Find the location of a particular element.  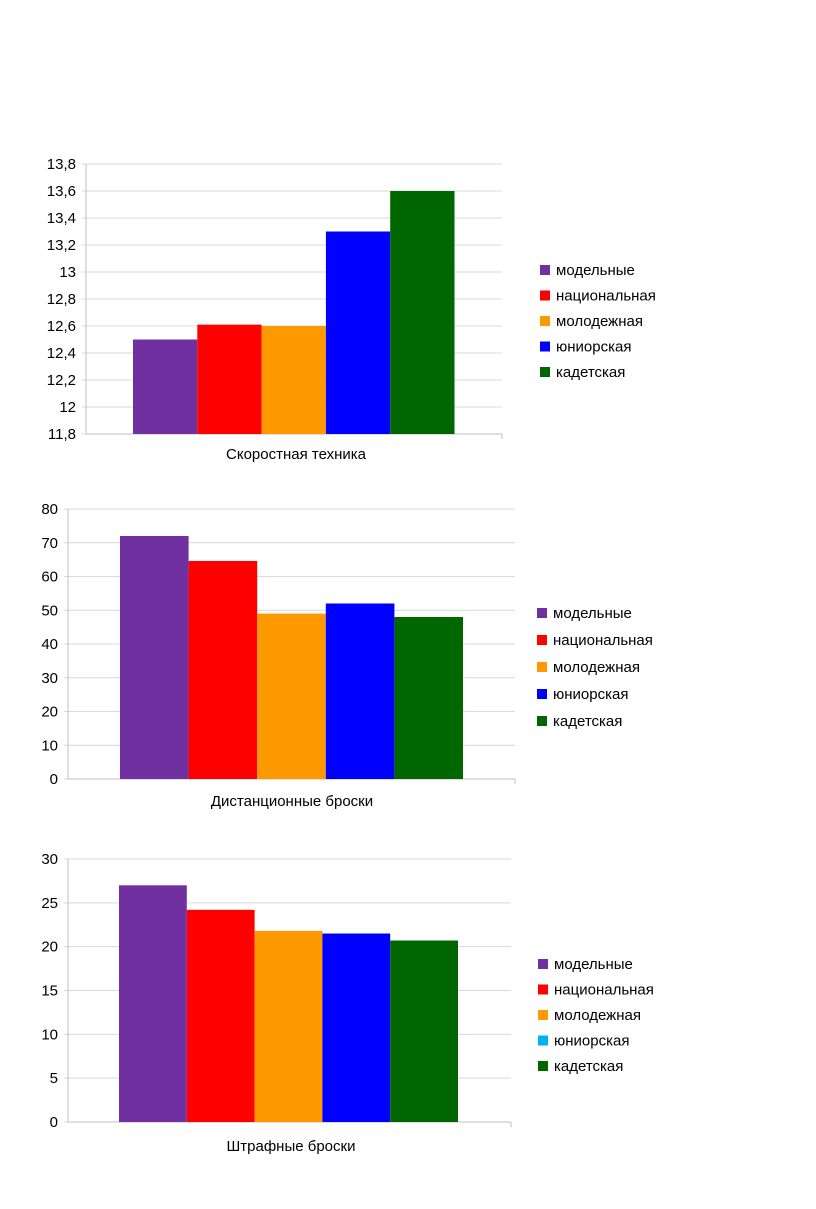

y-tick-label: 50 is located at coordinates (49, 610).